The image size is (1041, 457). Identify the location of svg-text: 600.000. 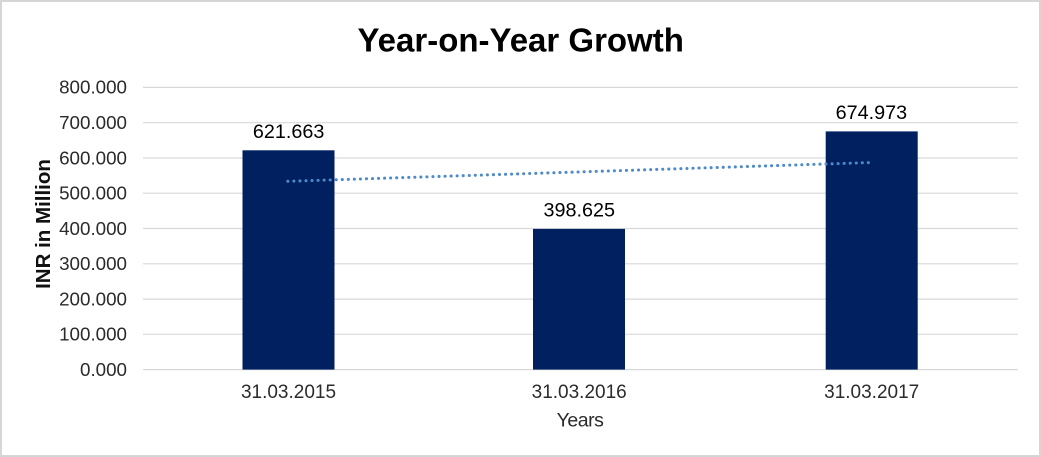
(93, 157).